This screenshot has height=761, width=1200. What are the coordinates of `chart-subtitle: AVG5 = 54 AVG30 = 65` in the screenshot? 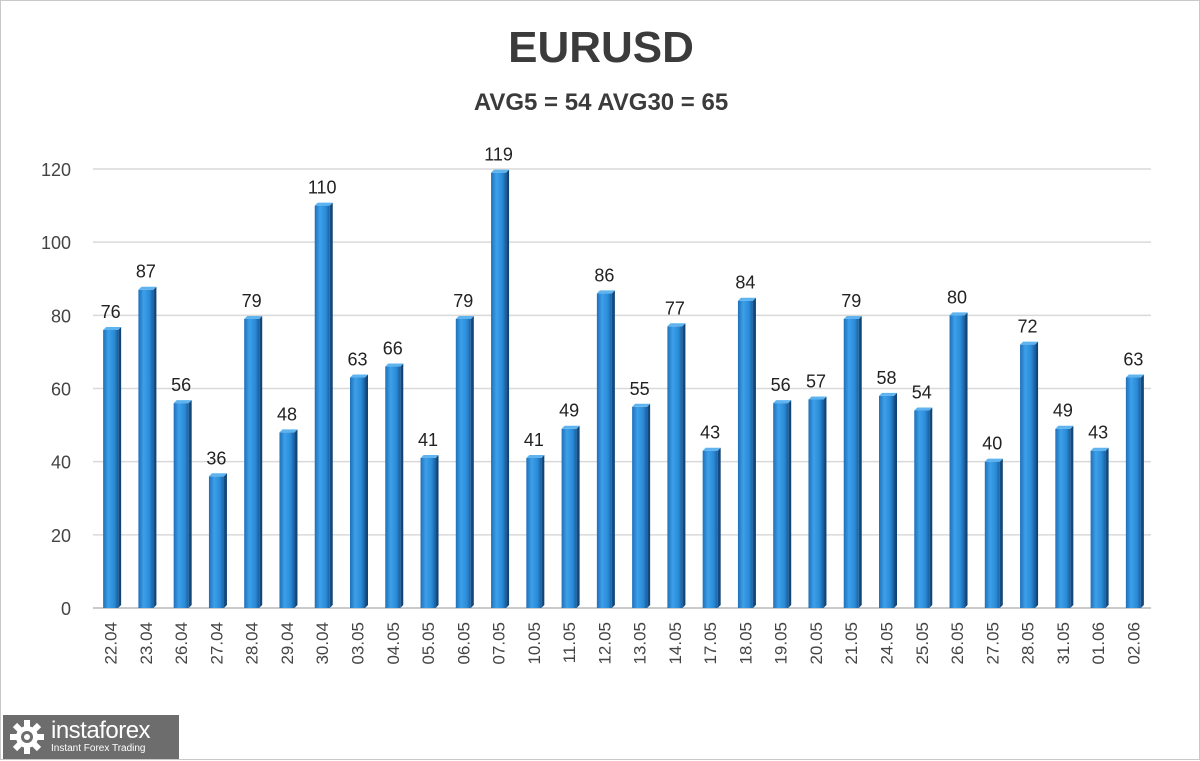 It's located at (601, 102).